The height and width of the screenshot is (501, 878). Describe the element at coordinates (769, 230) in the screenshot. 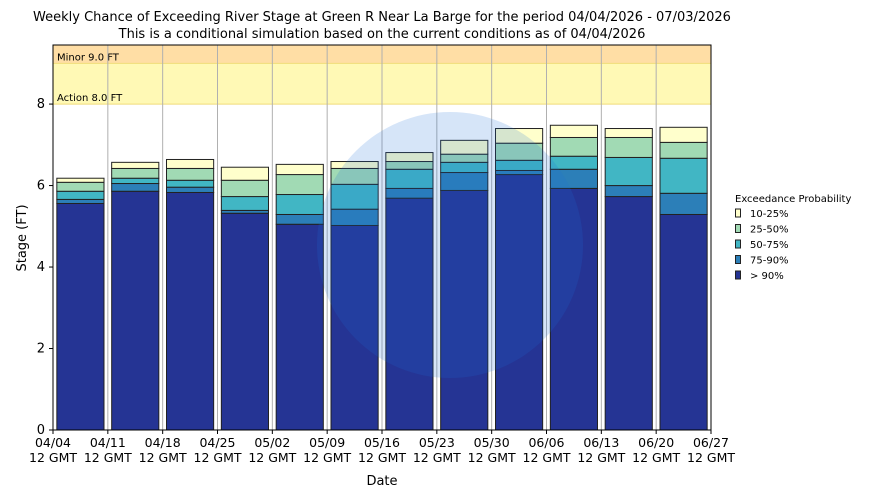

I see `legend-label: 25-50%` at that location.